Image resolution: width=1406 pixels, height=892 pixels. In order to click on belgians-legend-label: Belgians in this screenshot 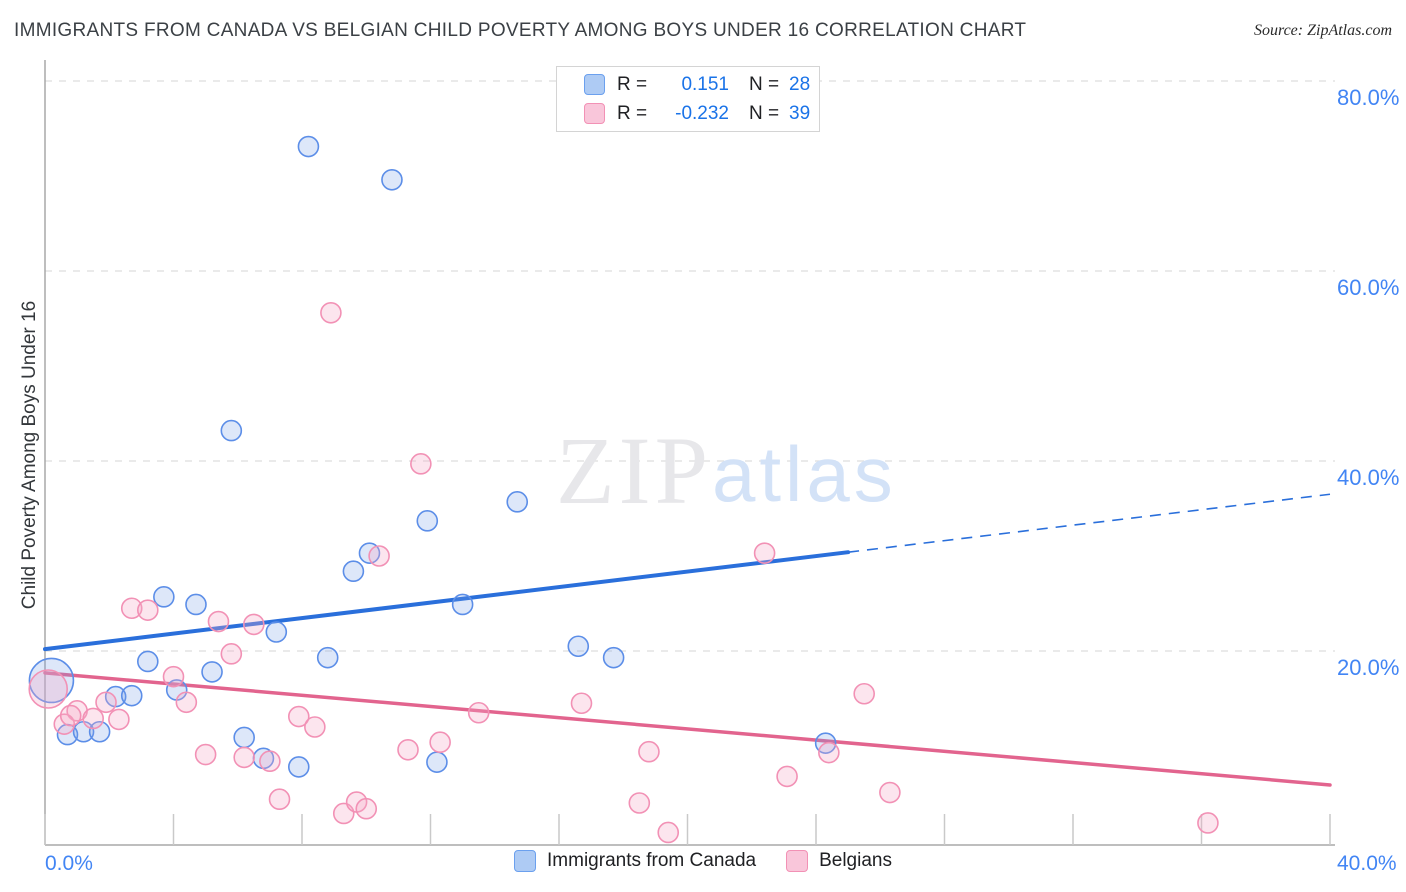, I will do `click(855, 860)`.